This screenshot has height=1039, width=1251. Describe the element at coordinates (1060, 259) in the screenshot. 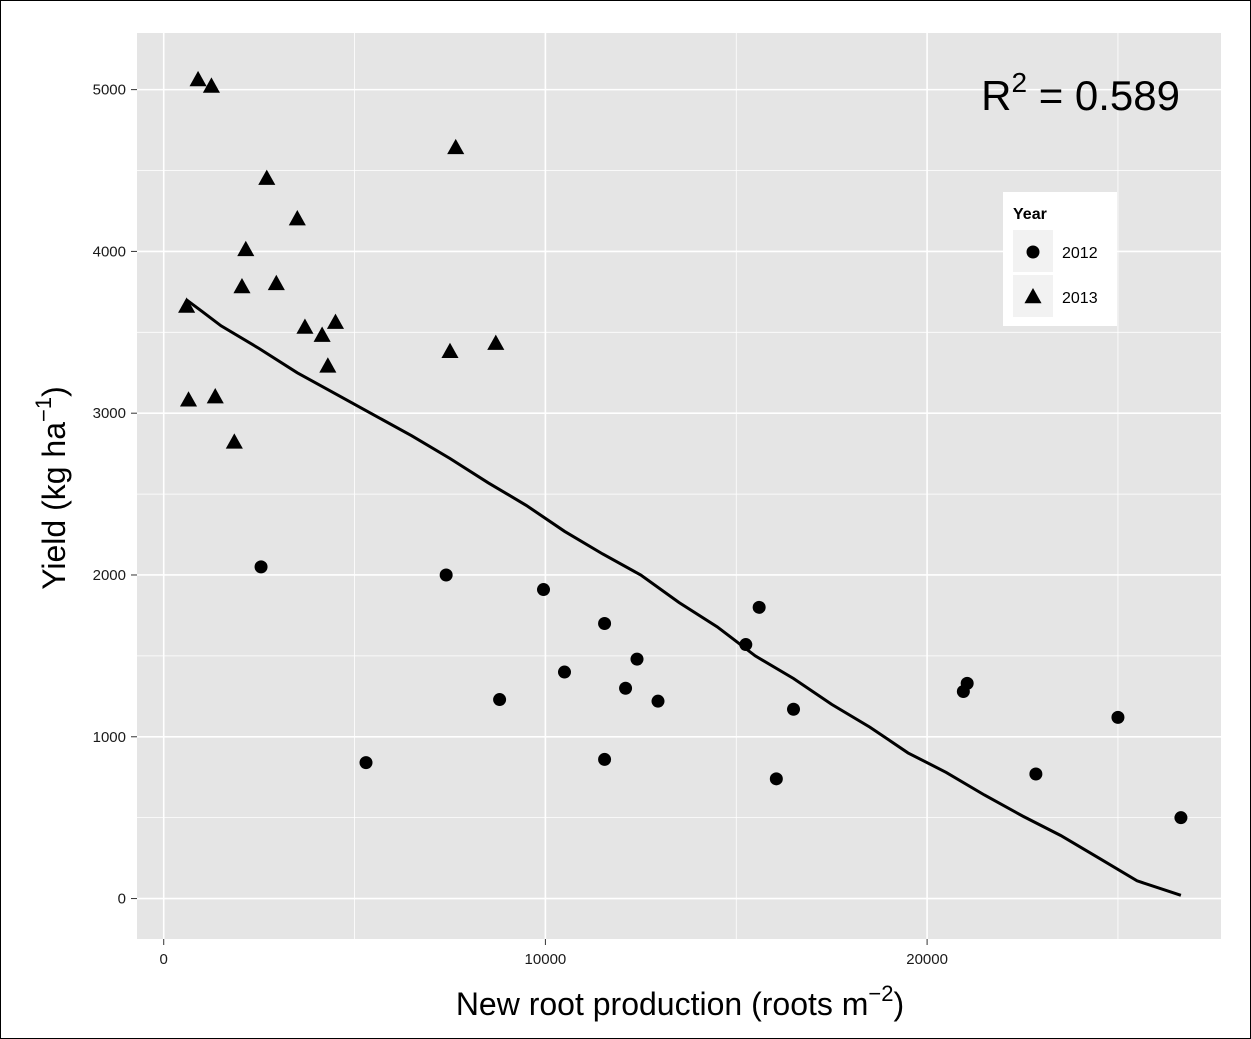

I see `legend: Year 2012 2013` at that location.